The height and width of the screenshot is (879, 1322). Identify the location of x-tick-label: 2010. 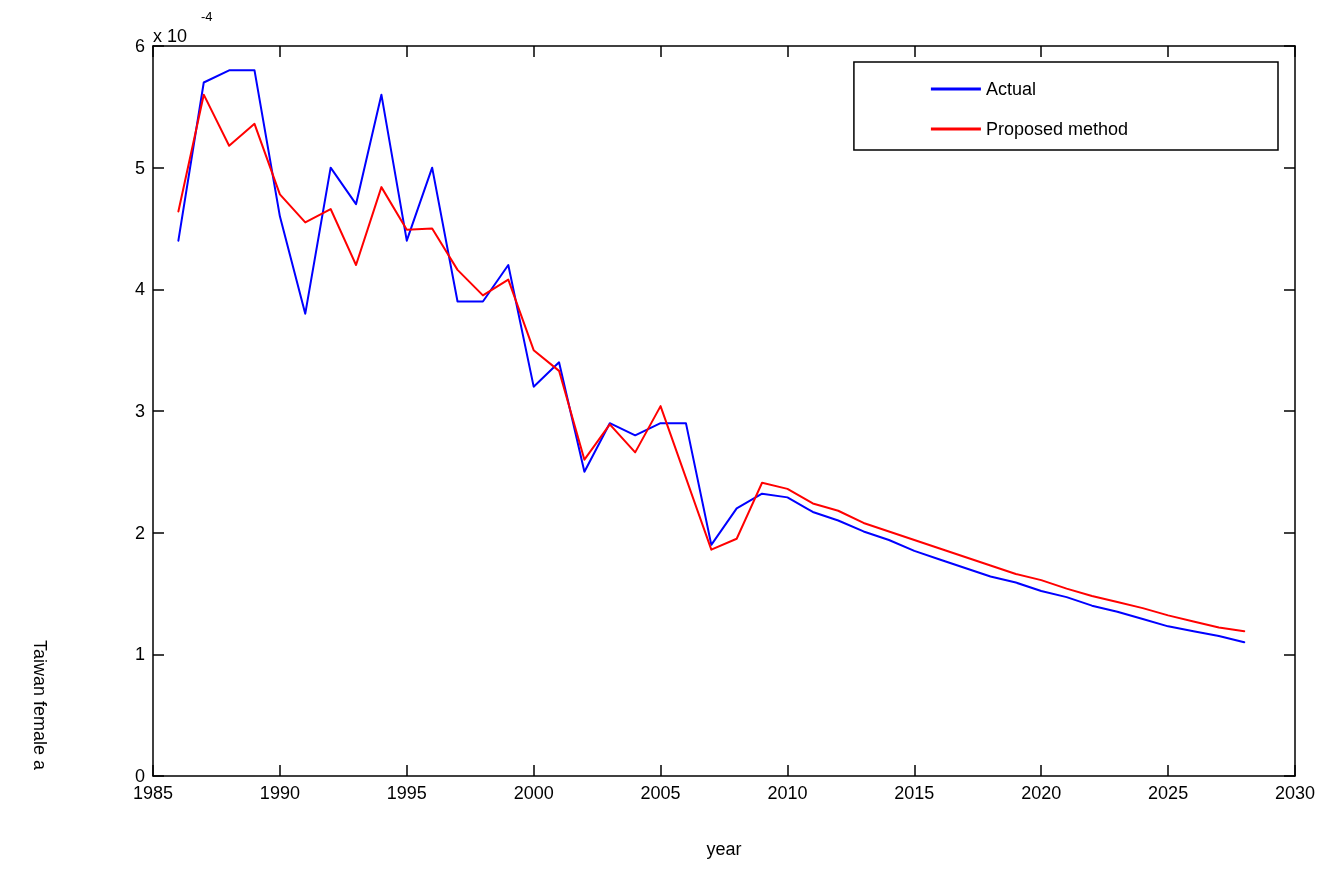
(787, 793).